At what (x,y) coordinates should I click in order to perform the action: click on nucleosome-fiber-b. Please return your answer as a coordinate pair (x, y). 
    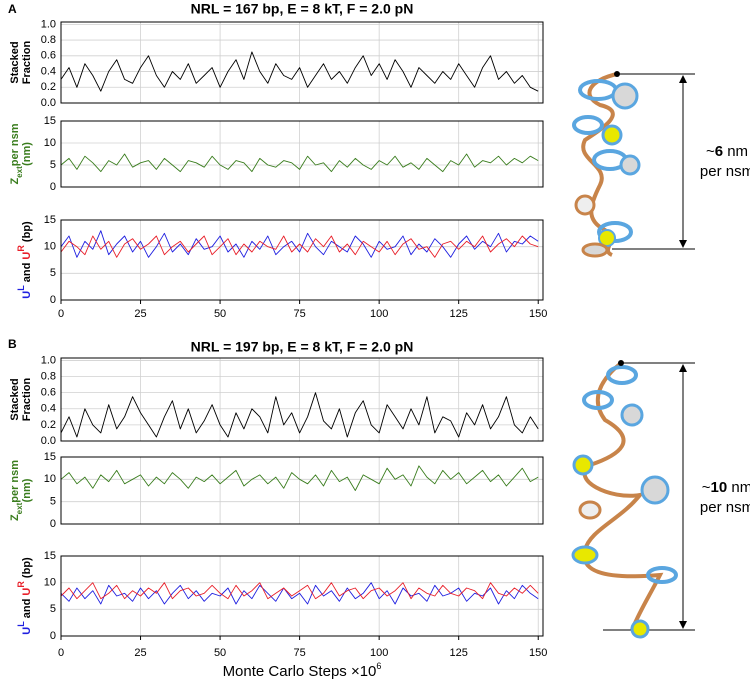
    Looking at the image, I should click on (633, 499).